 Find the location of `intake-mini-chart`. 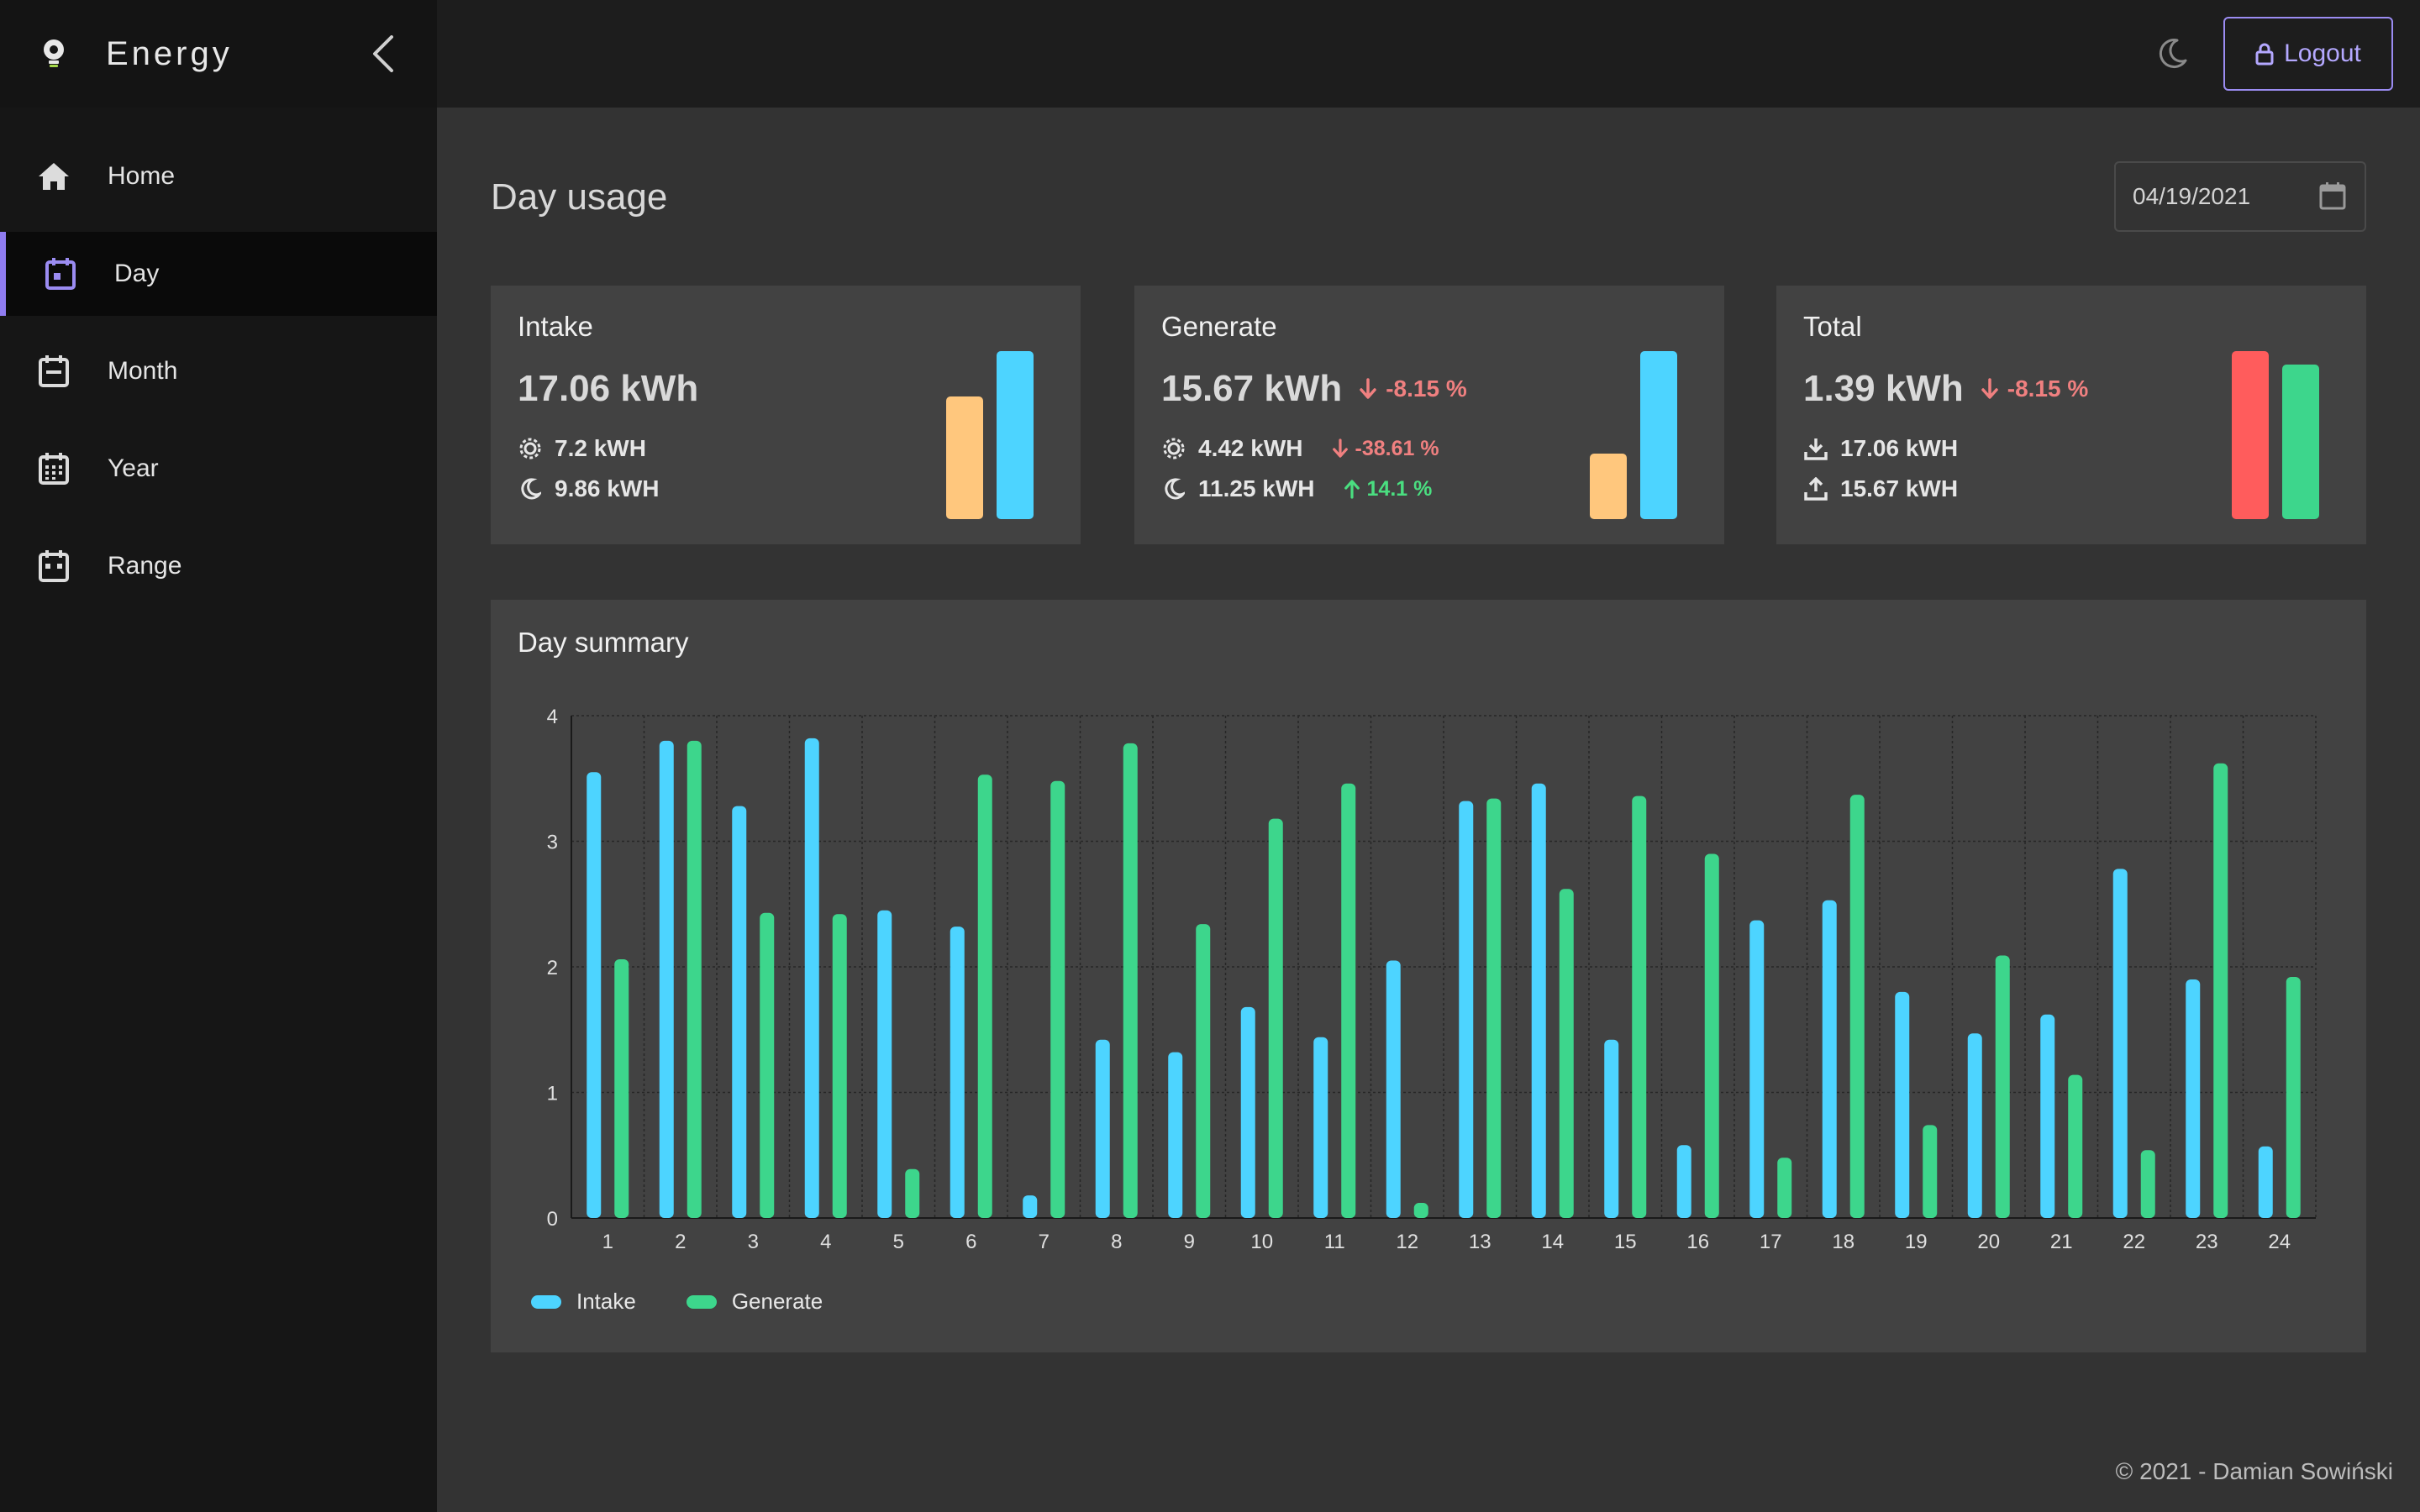

intake-mini-chart is located at coordinates (1000, 431).